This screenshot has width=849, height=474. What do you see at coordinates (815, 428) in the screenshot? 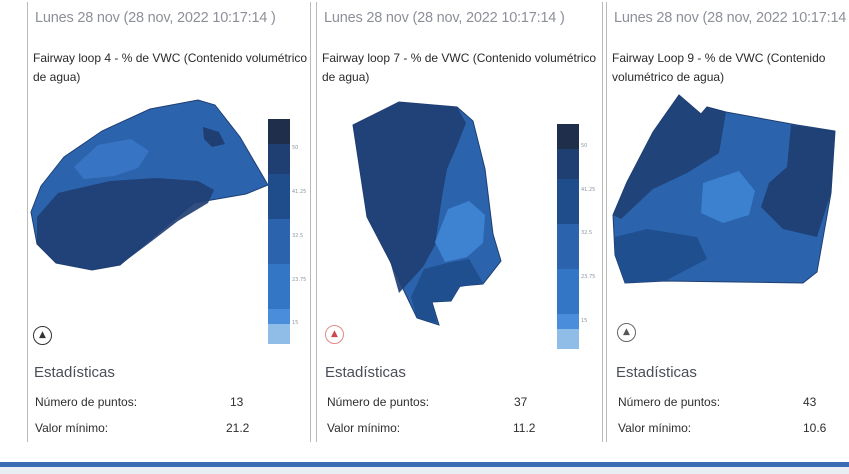
I see `min-value: 10.6` at bounding box center [815, 428].